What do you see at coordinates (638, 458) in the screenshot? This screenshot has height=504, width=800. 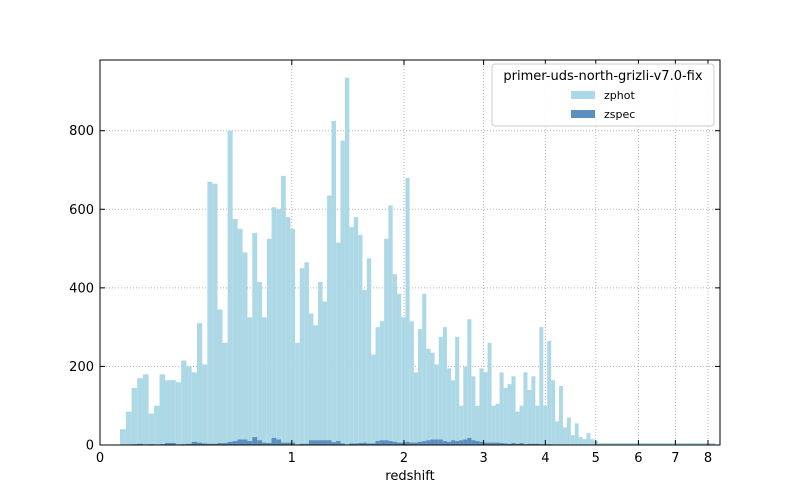 I see `x-tick-label: 6` at bounding box center [638, 458].